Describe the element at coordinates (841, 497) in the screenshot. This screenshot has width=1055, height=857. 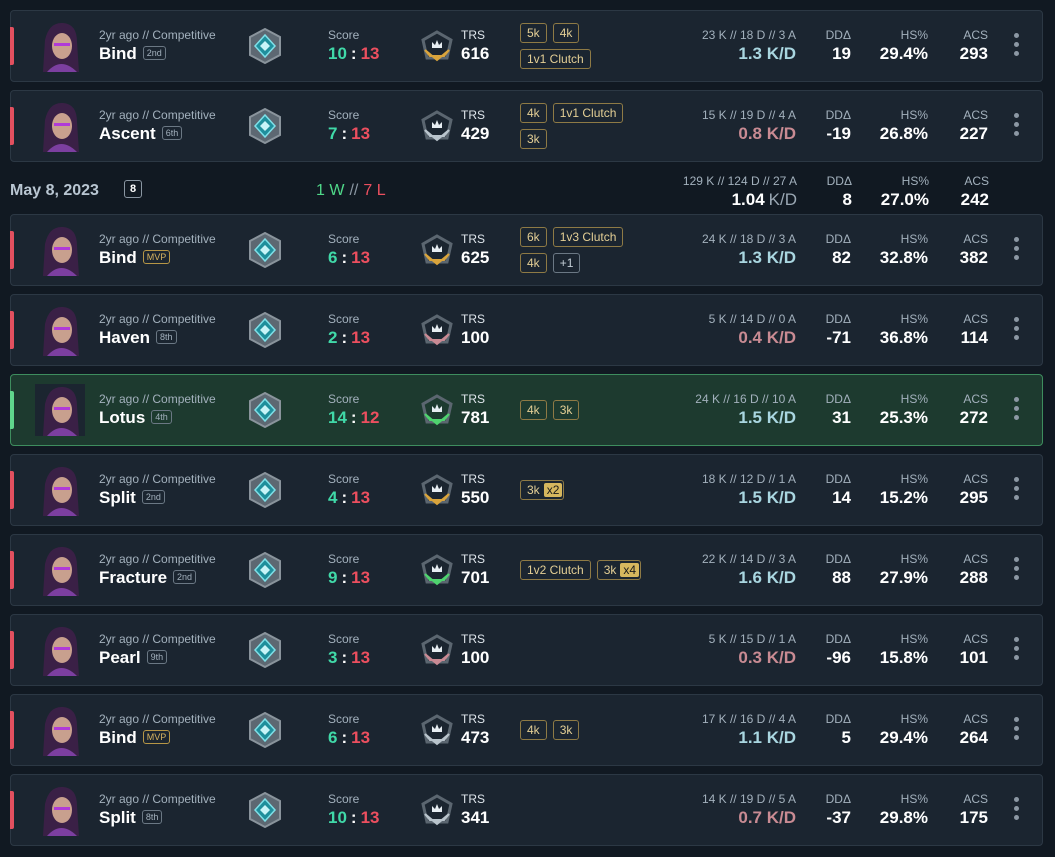
I see `dd-value: 14` at that location.